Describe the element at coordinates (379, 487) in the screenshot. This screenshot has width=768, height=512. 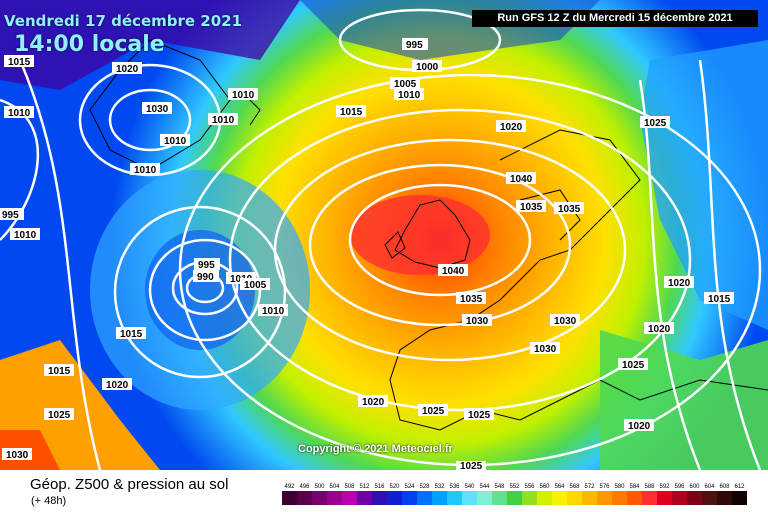
I see `scale-tick-label: 516` at that location.